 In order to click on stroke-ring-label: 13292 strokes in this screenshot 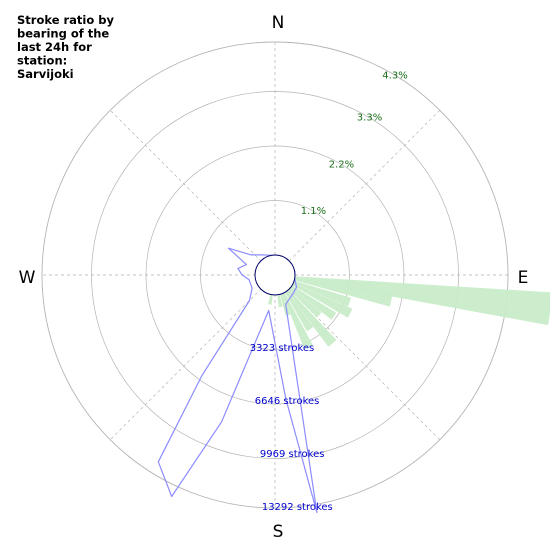, I will do `click(297, 507)`.